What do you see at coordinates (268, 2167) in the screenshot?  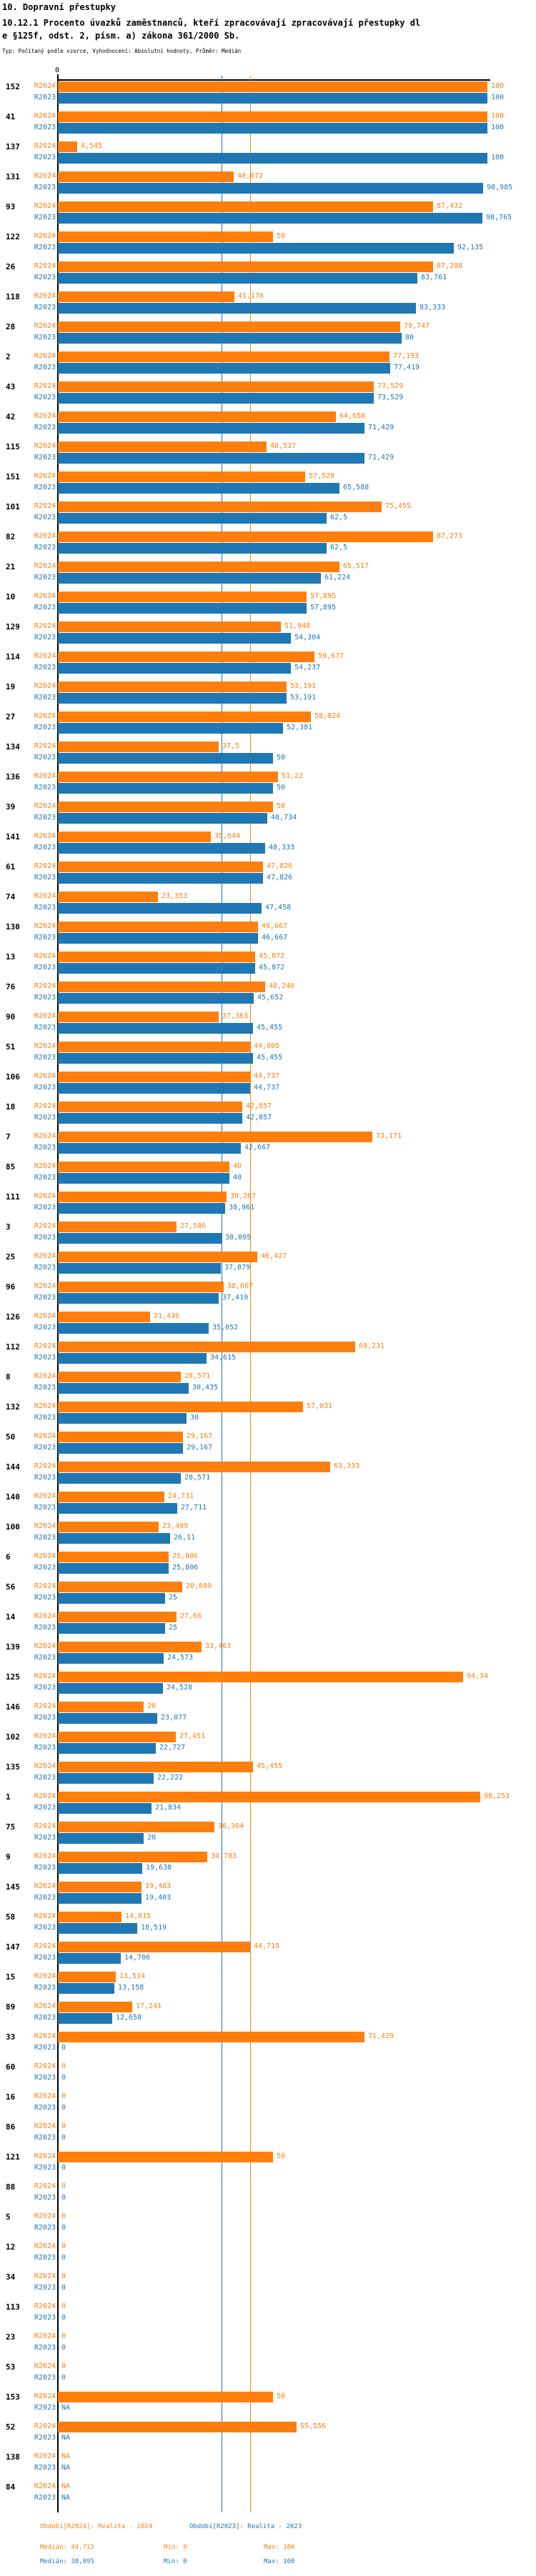 I see `row-group-121: 121 R2024 50 R2023 0` at bounding box center [268, 2167].